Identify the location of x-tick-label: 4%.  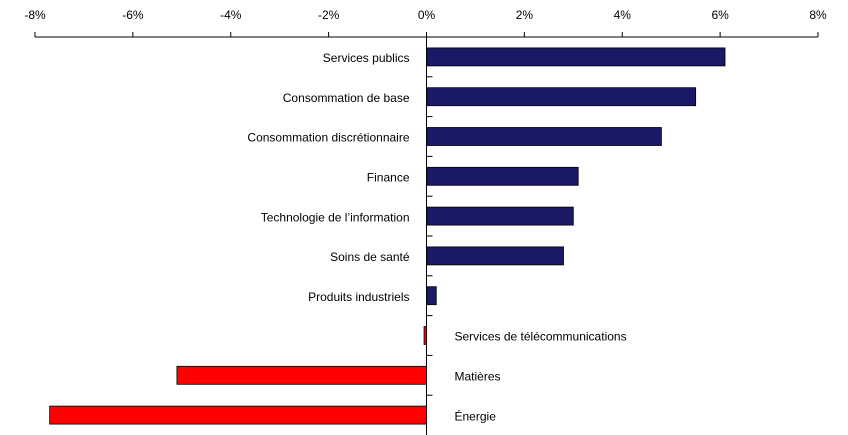
(623, 15).